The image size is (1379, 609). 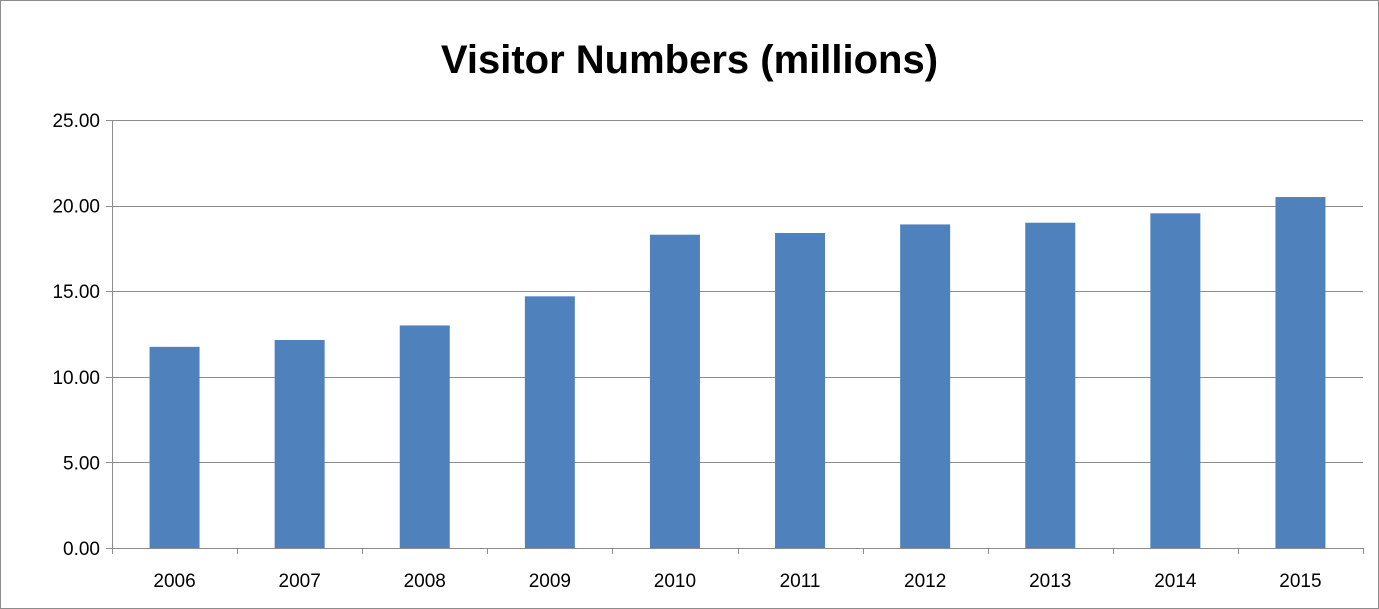 I want to click on y-tick-label: 5.00, so click(x=81, y=463).